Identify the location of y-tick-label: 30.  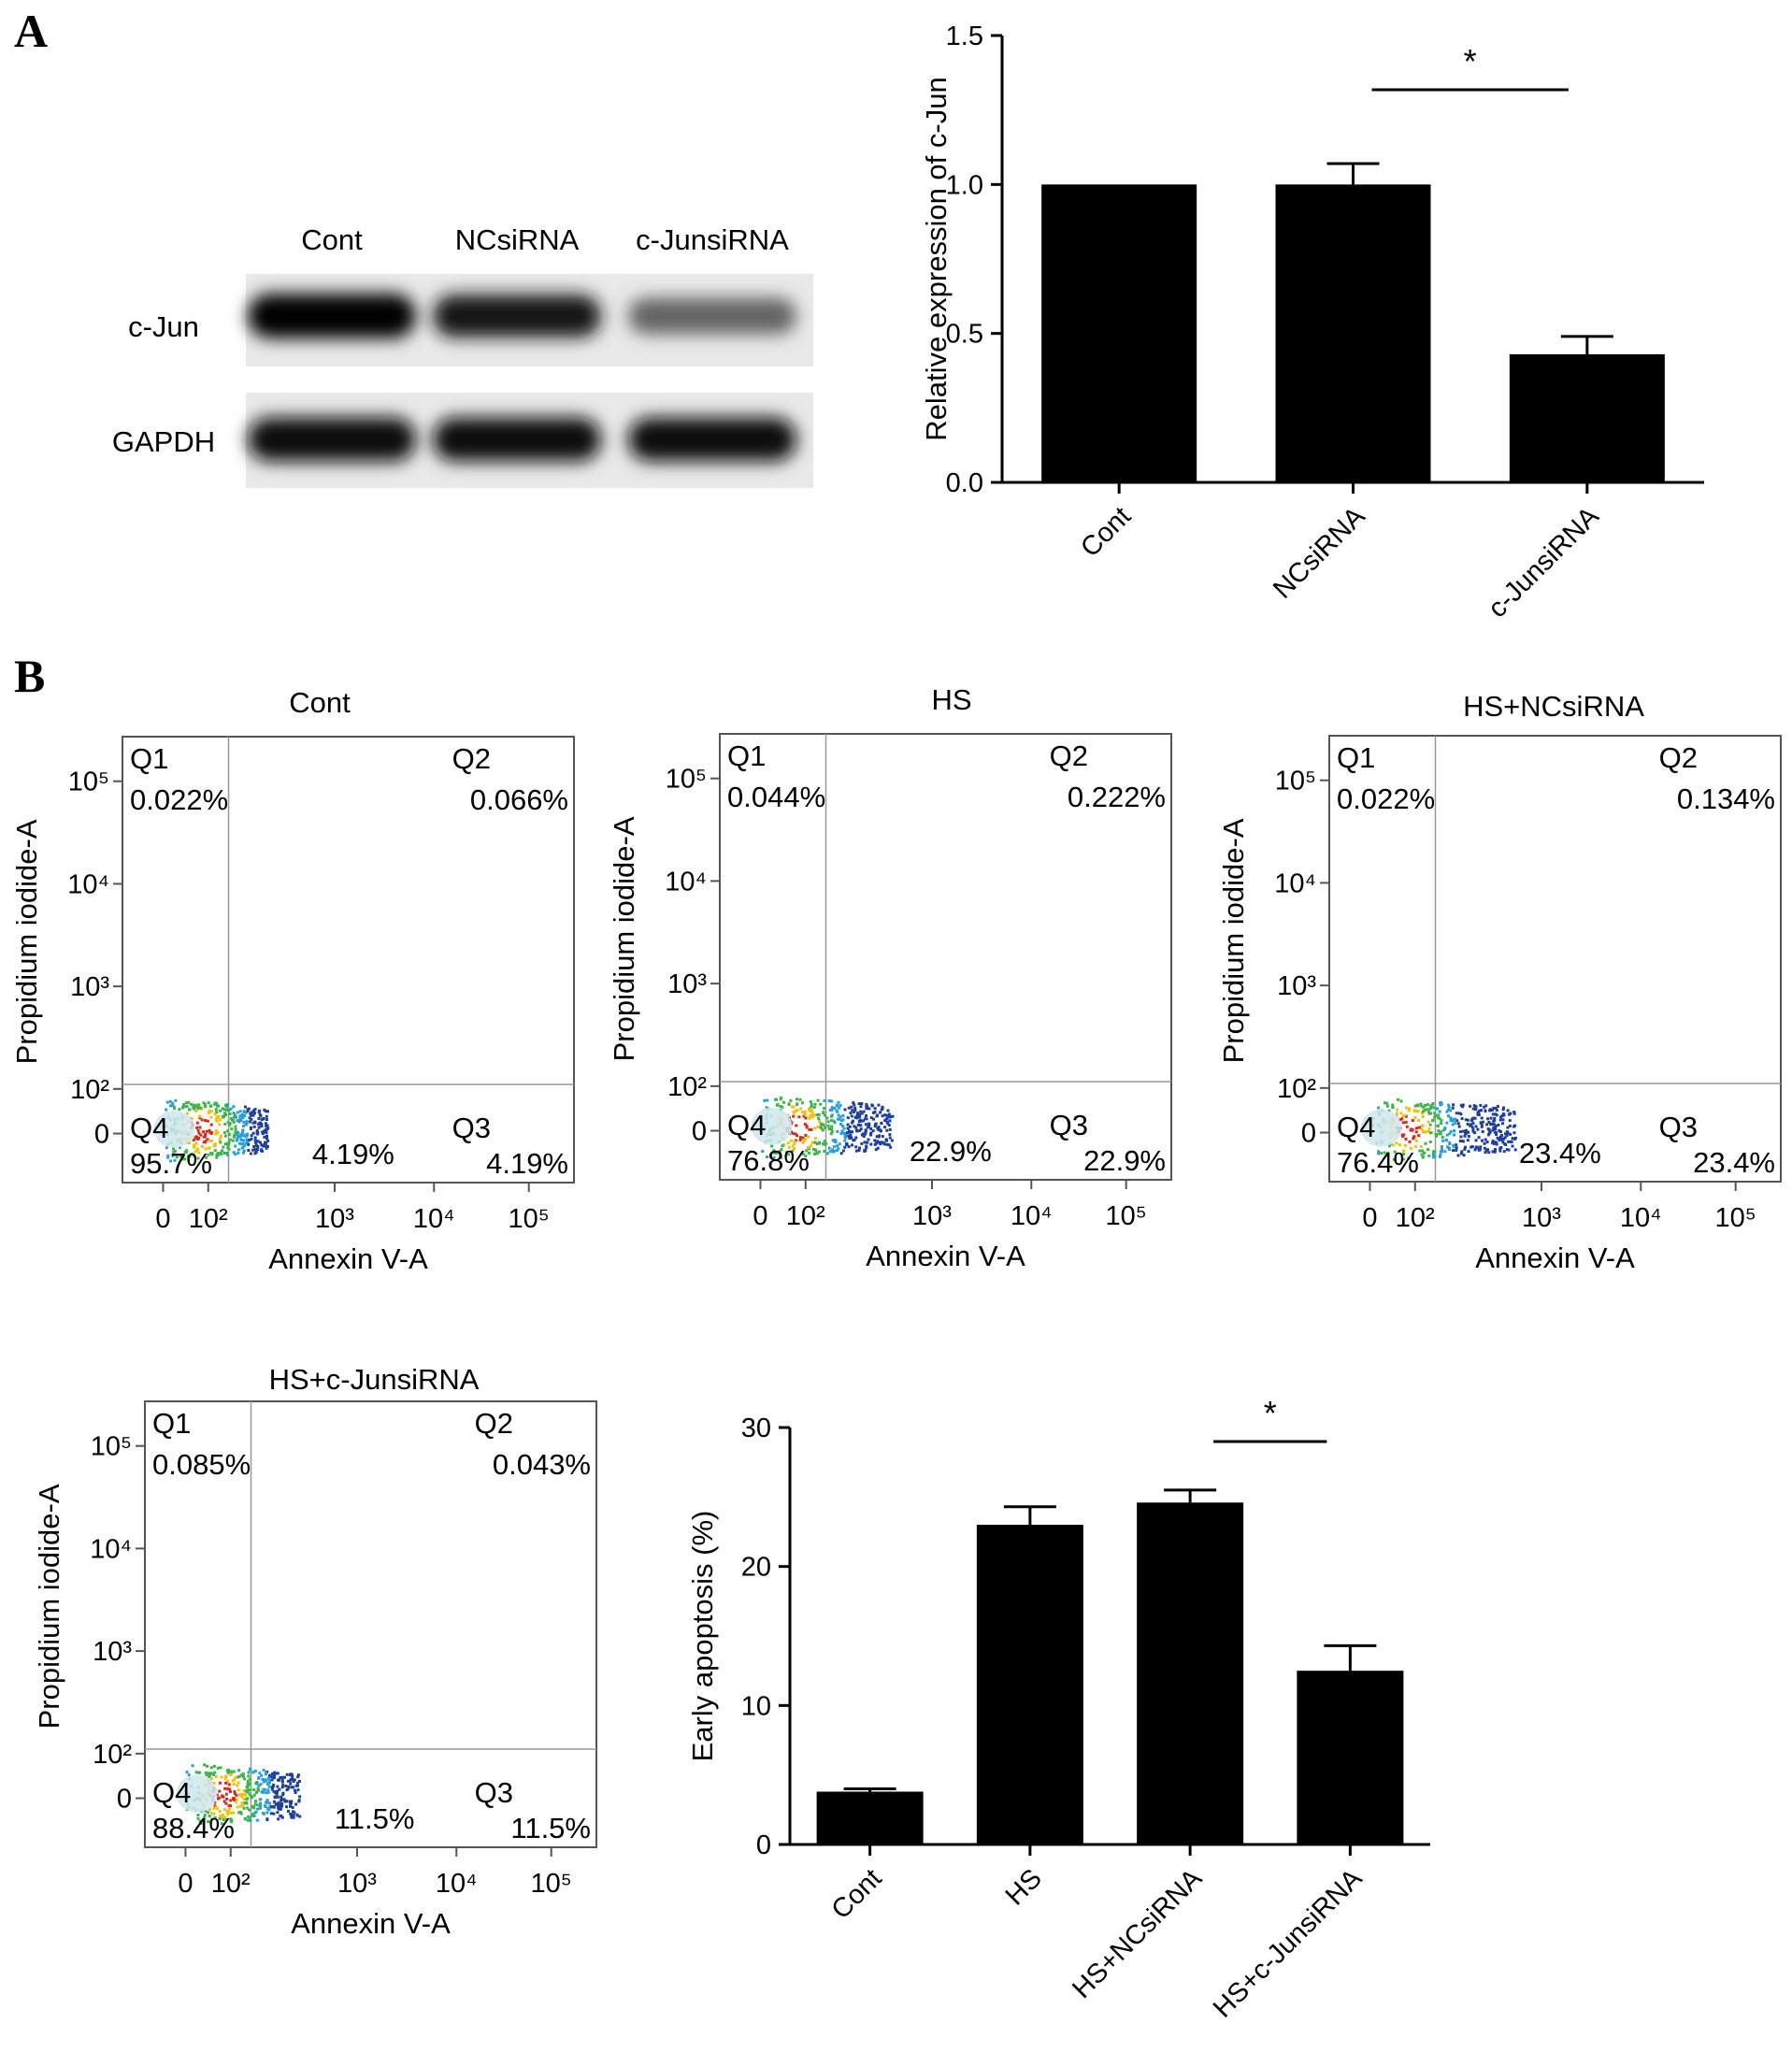
(756, 1428).